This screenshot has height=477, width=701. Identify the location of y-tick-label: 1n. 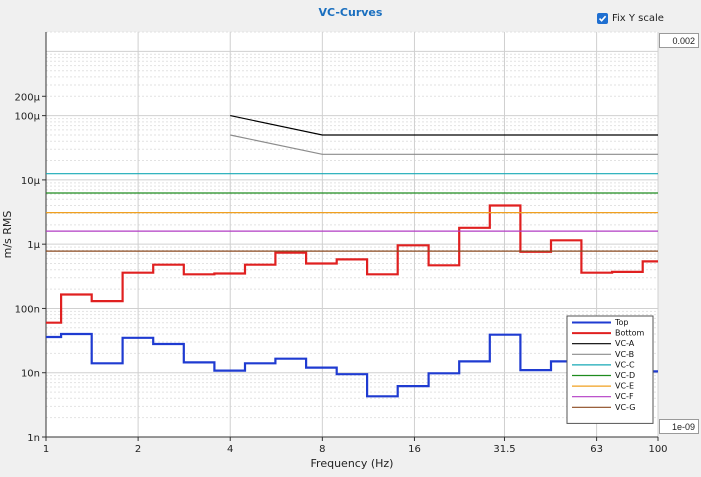
(33, 438).